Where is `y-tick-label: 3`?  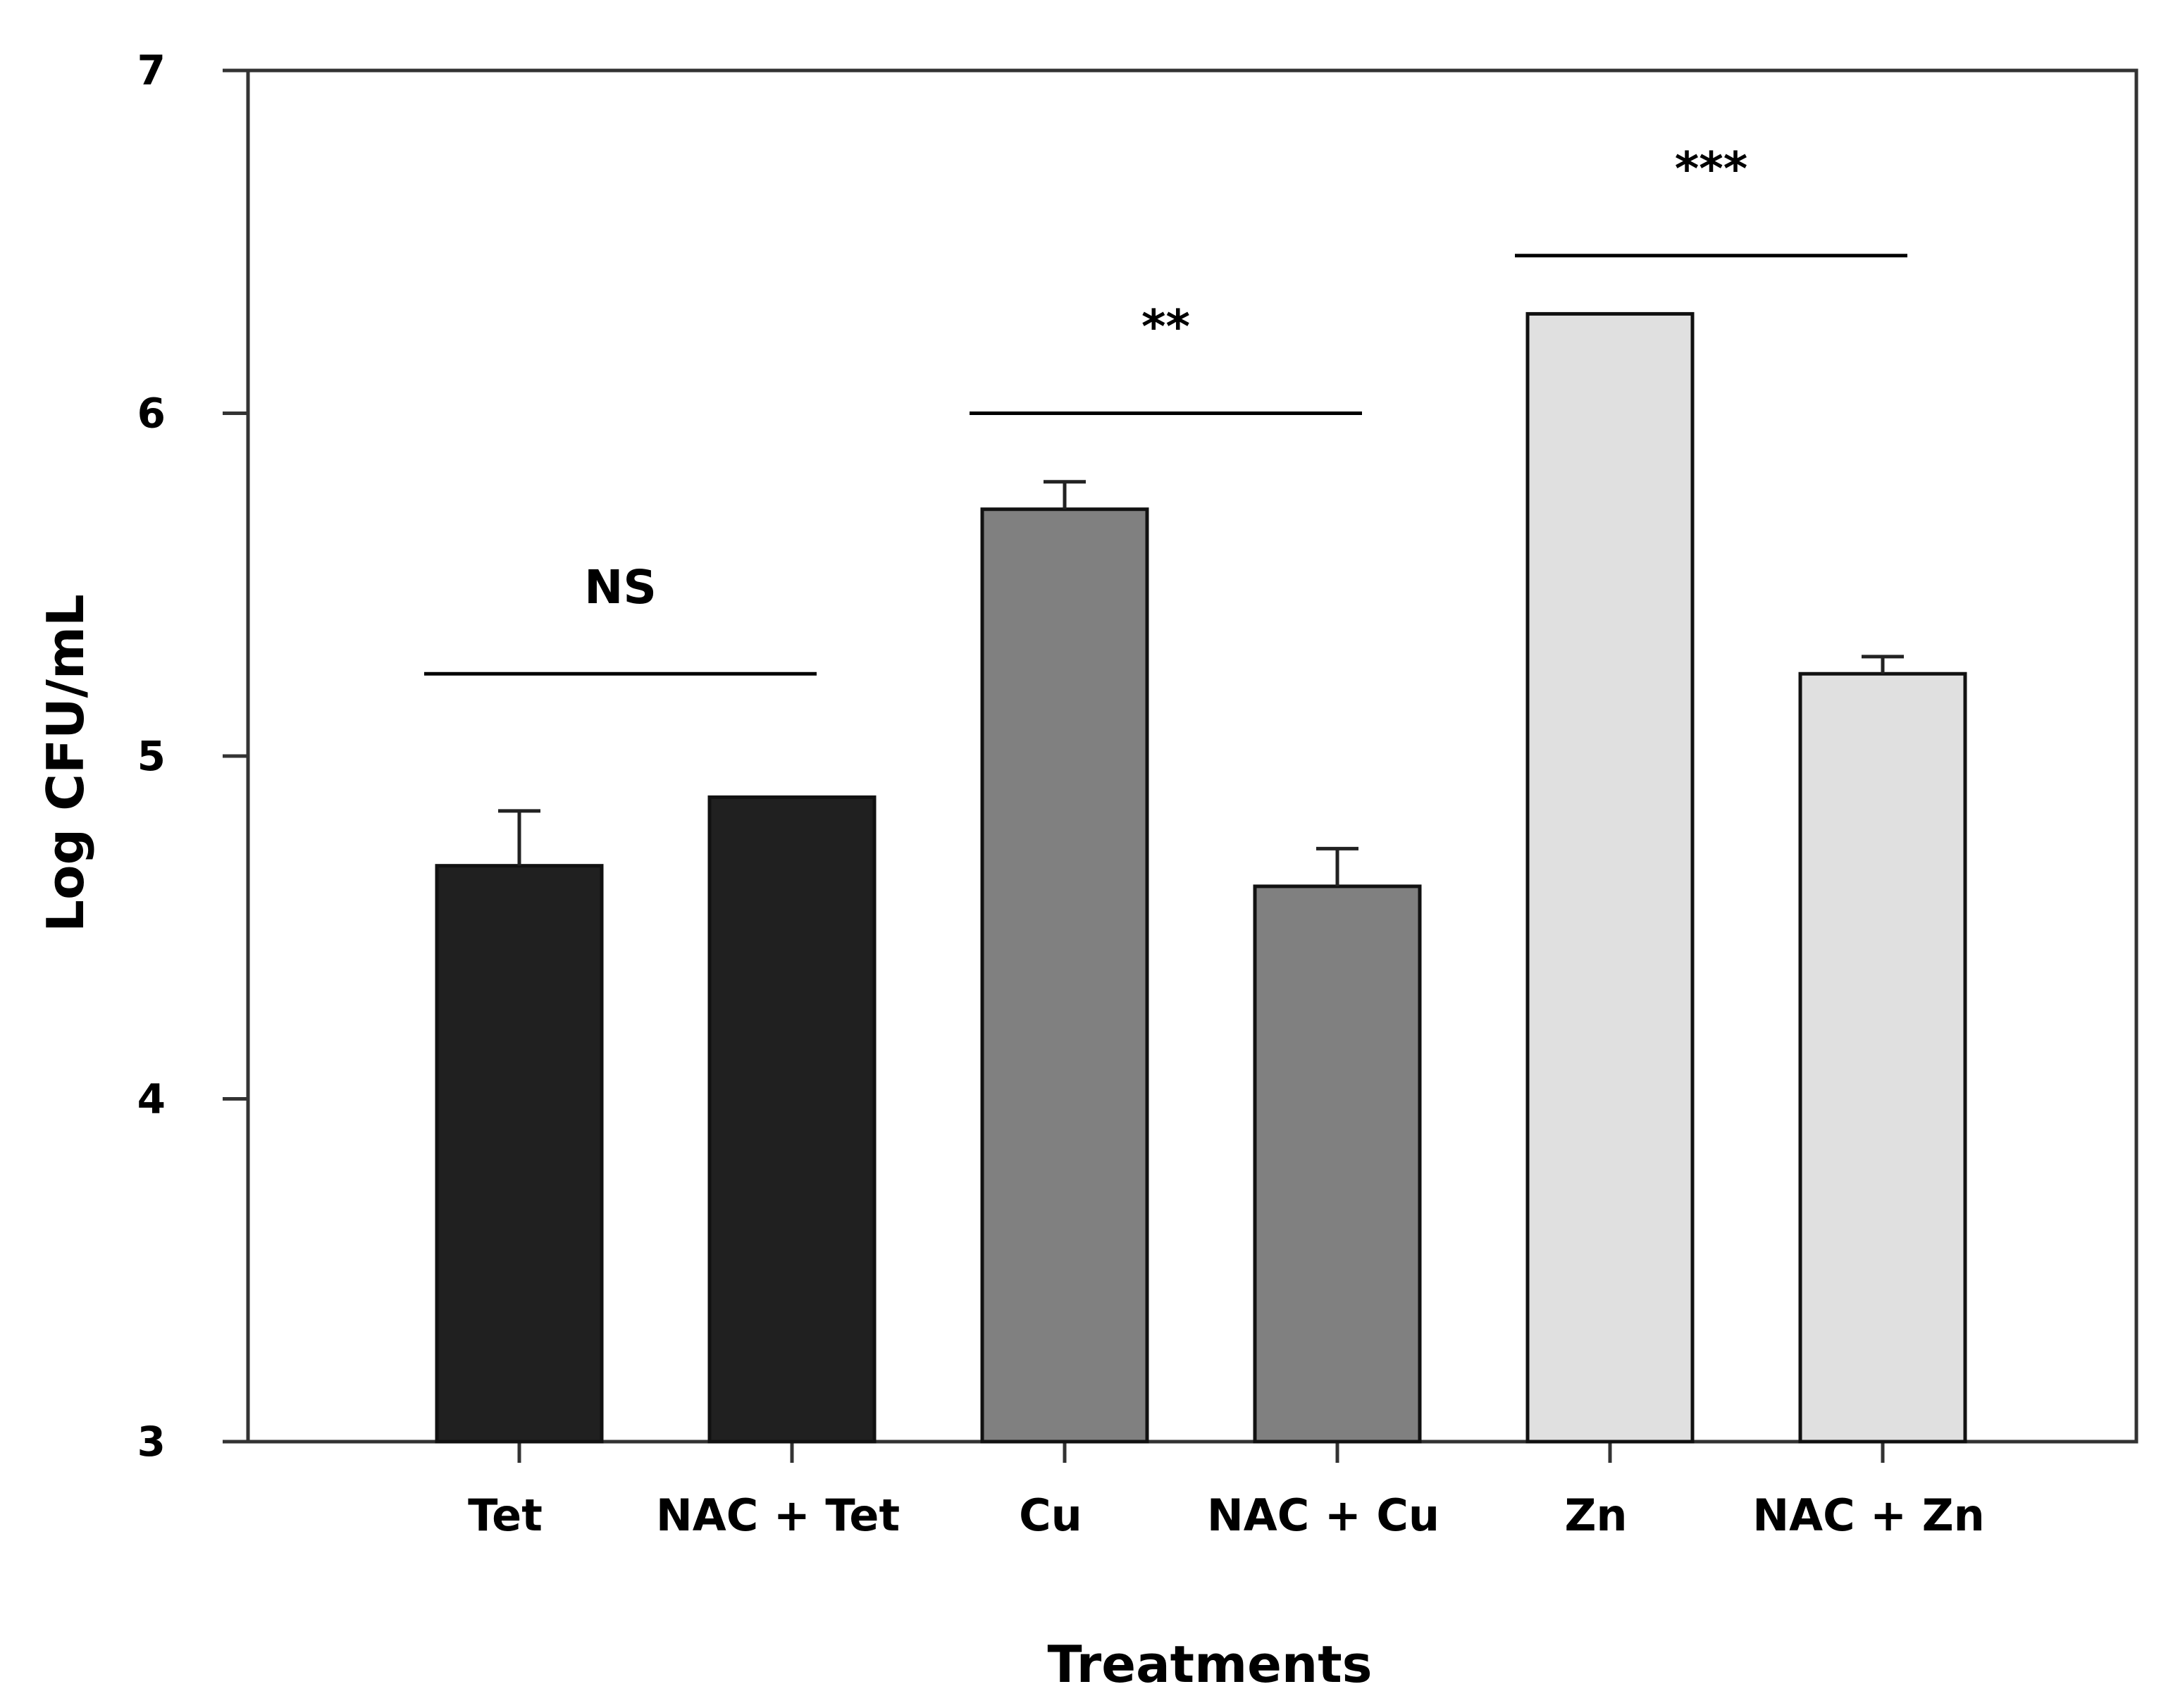
y-tick-label: 3 is located at coordinates (151, 1442).